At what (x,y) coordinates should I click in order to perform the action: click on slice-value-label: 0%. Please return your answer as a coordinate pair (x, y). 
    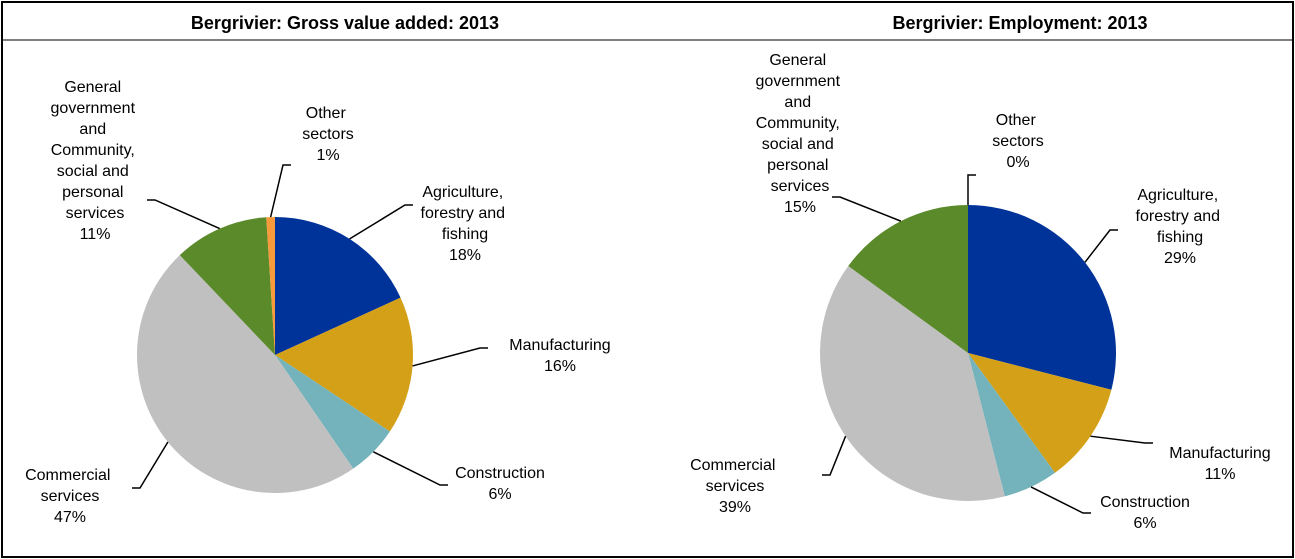
    Looking at the image, I should click on (1017, 162).